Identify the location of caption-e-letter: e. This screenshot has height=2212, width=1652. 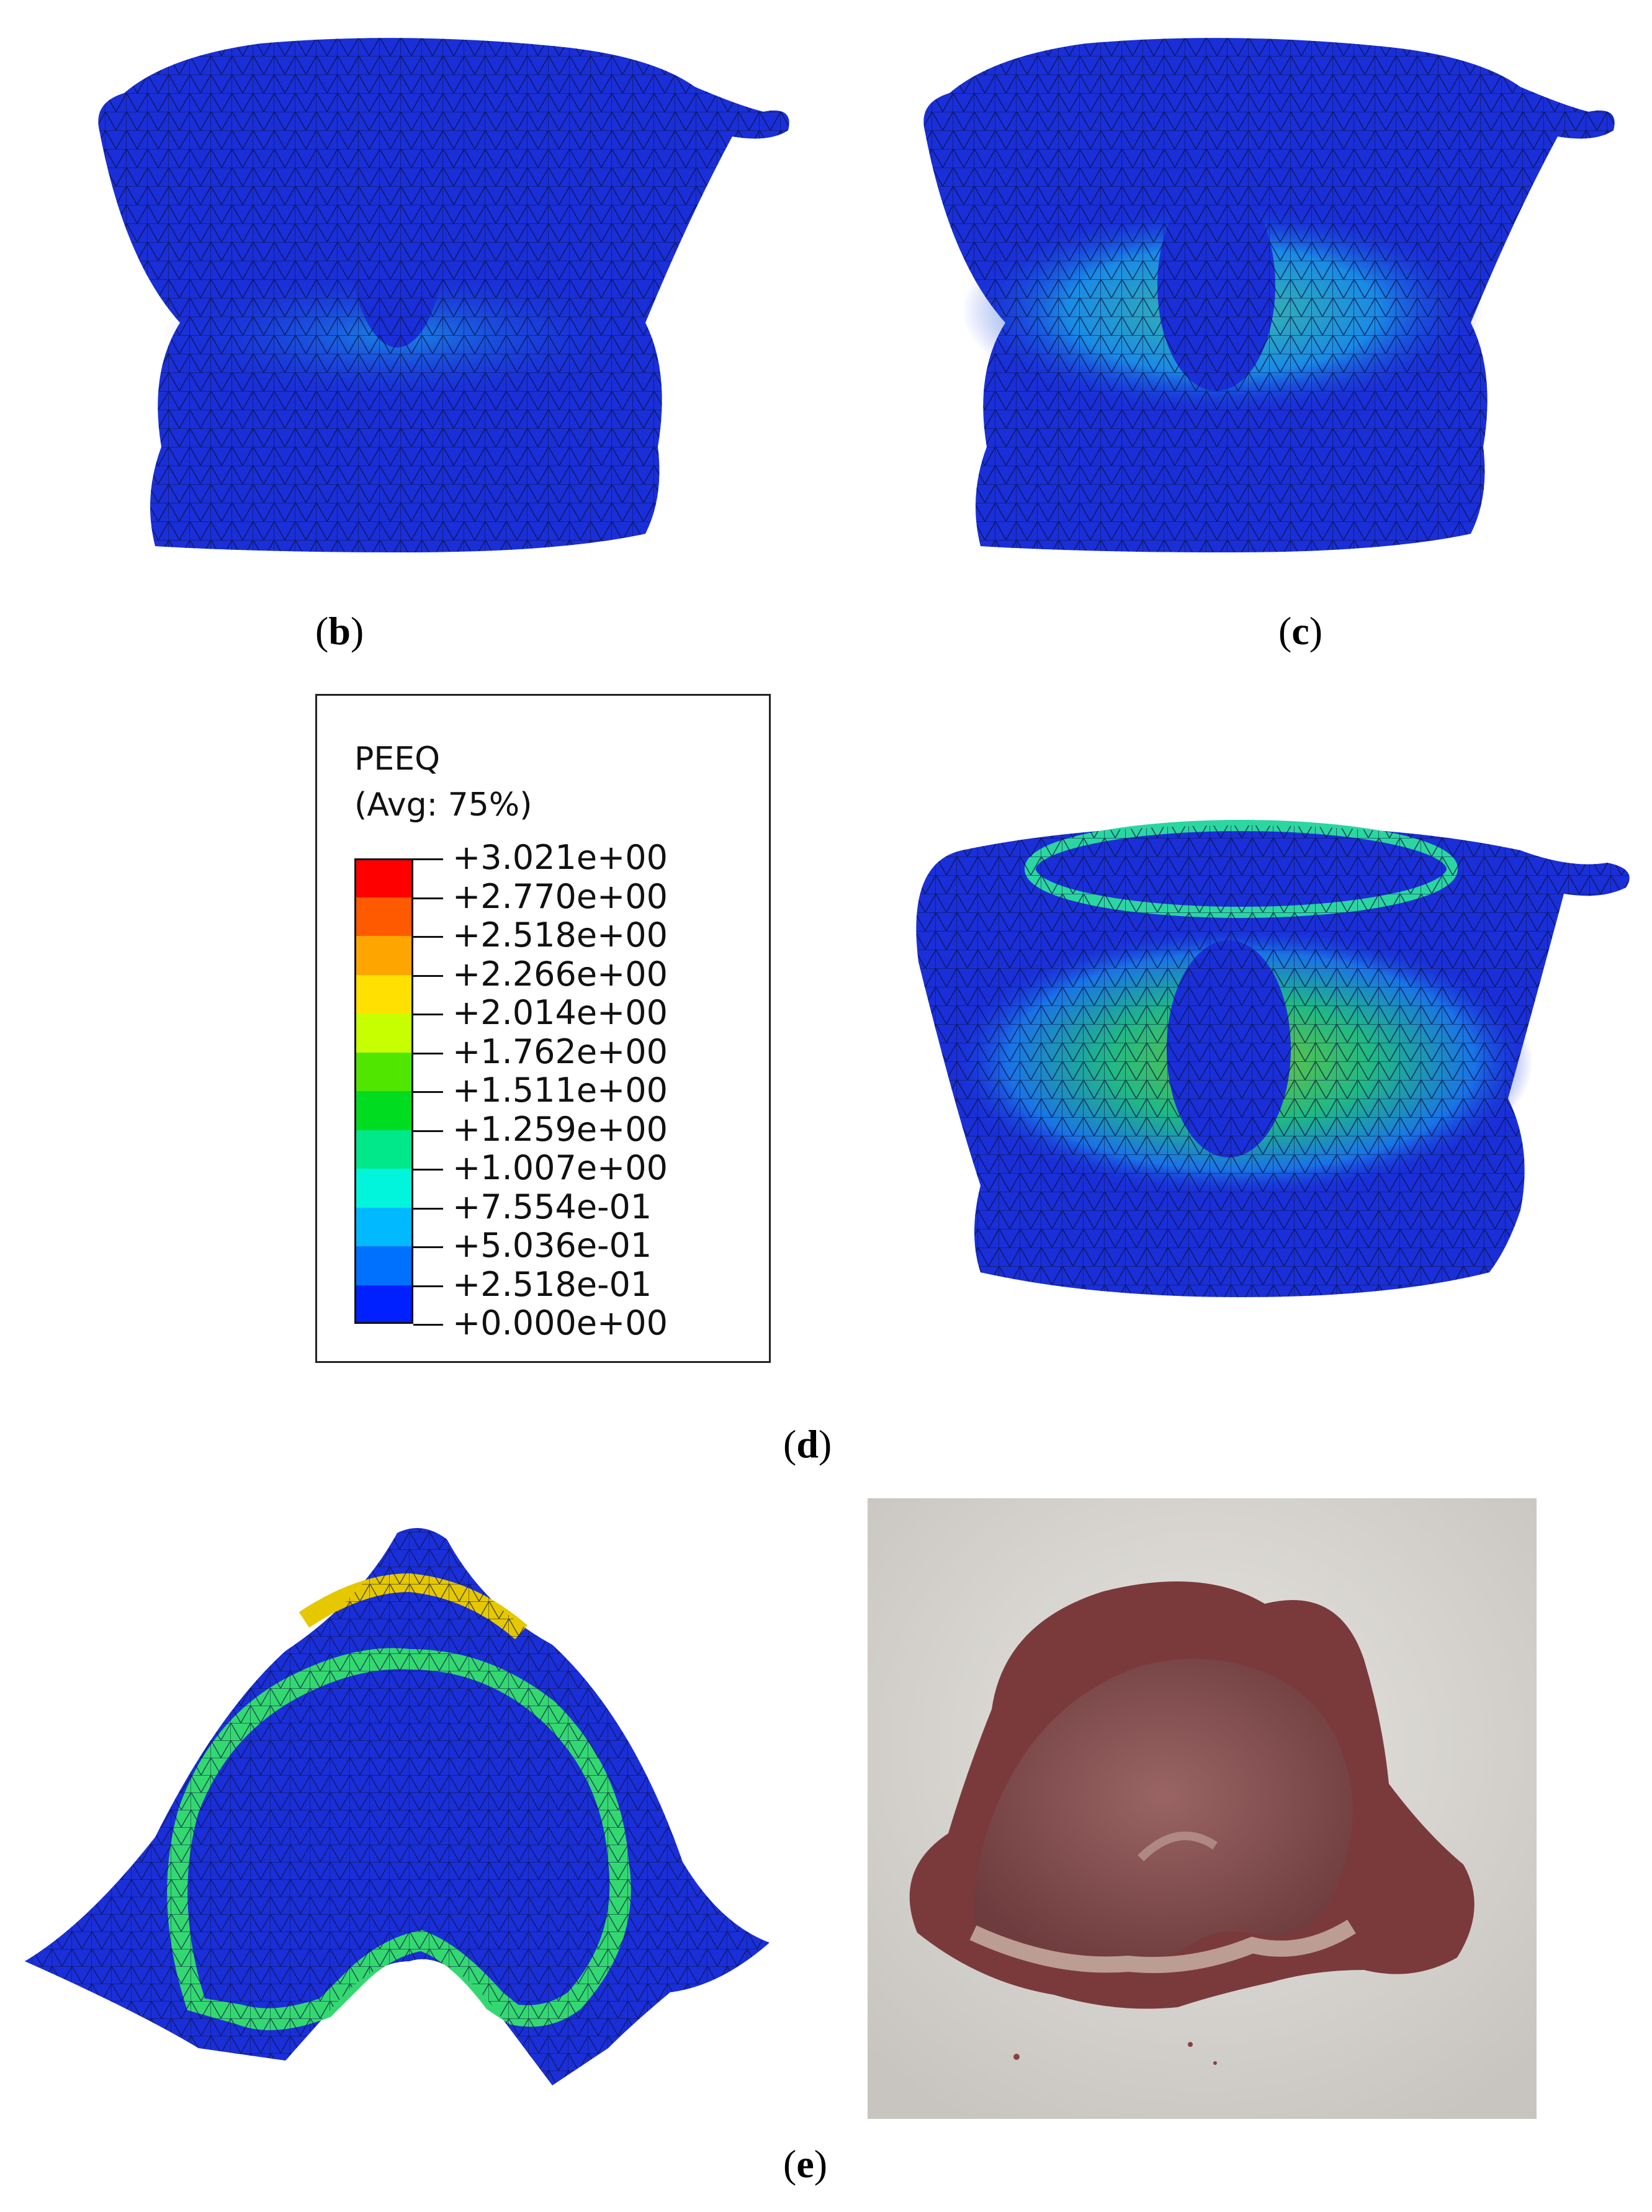
(805, 2164).